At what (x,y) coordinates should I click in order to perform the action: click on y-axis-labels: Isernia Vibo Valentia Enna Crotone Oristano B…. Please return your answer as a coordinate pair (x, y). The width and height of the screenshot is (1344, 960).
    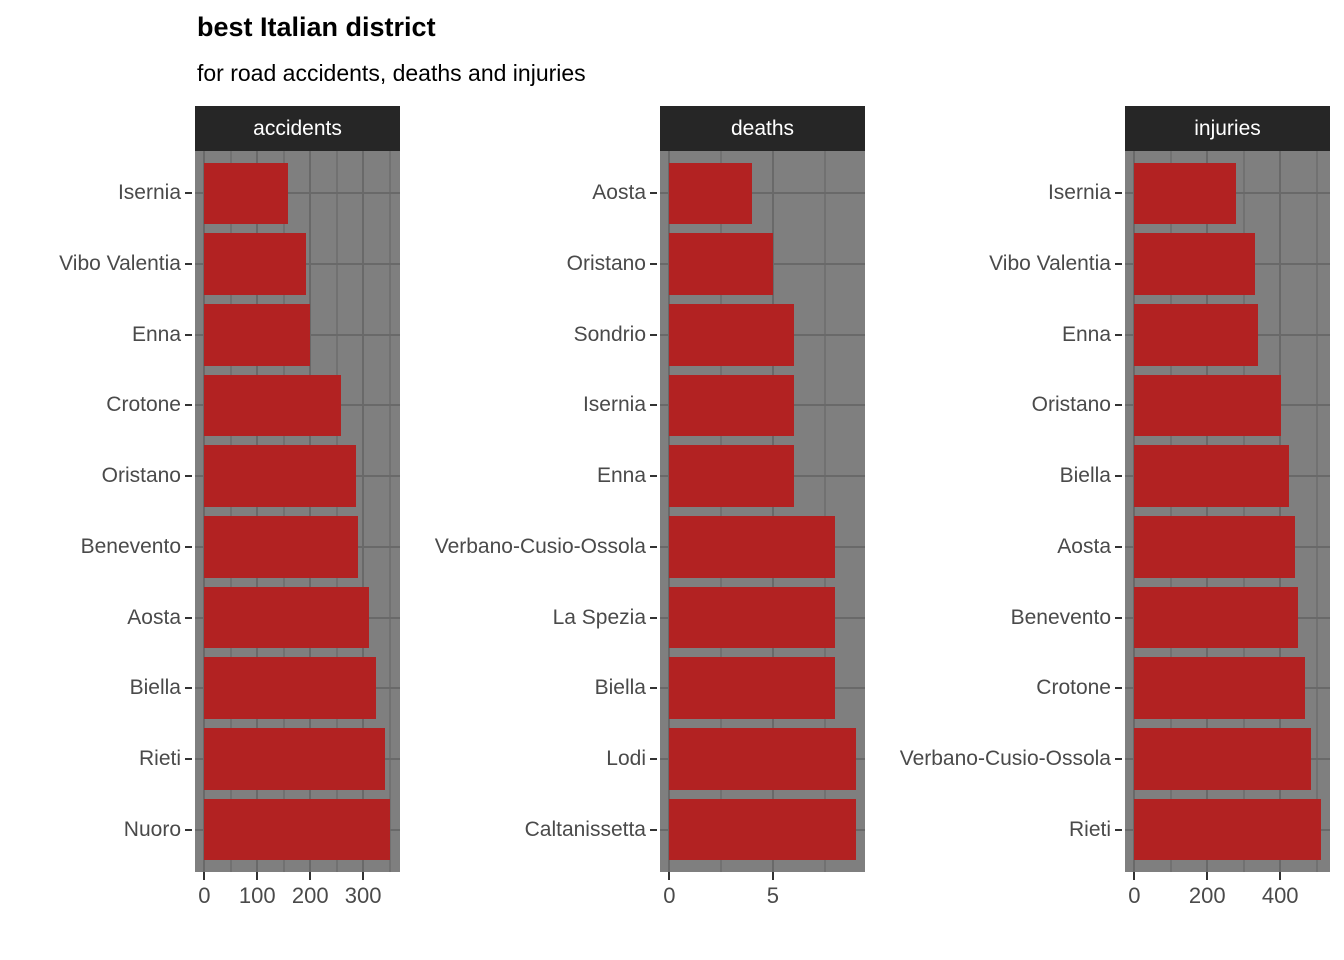
    Looking at the image, I should click on (97, 511).